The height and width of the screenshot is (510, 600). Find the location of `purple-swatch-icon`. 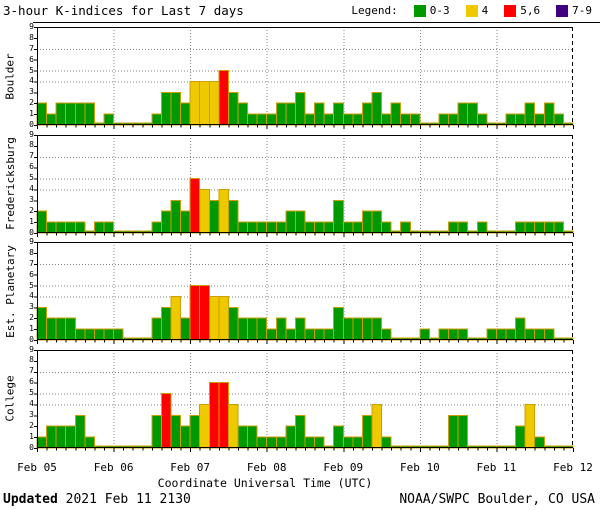

purple-swatch-icon is located at coordinates (562, 10).